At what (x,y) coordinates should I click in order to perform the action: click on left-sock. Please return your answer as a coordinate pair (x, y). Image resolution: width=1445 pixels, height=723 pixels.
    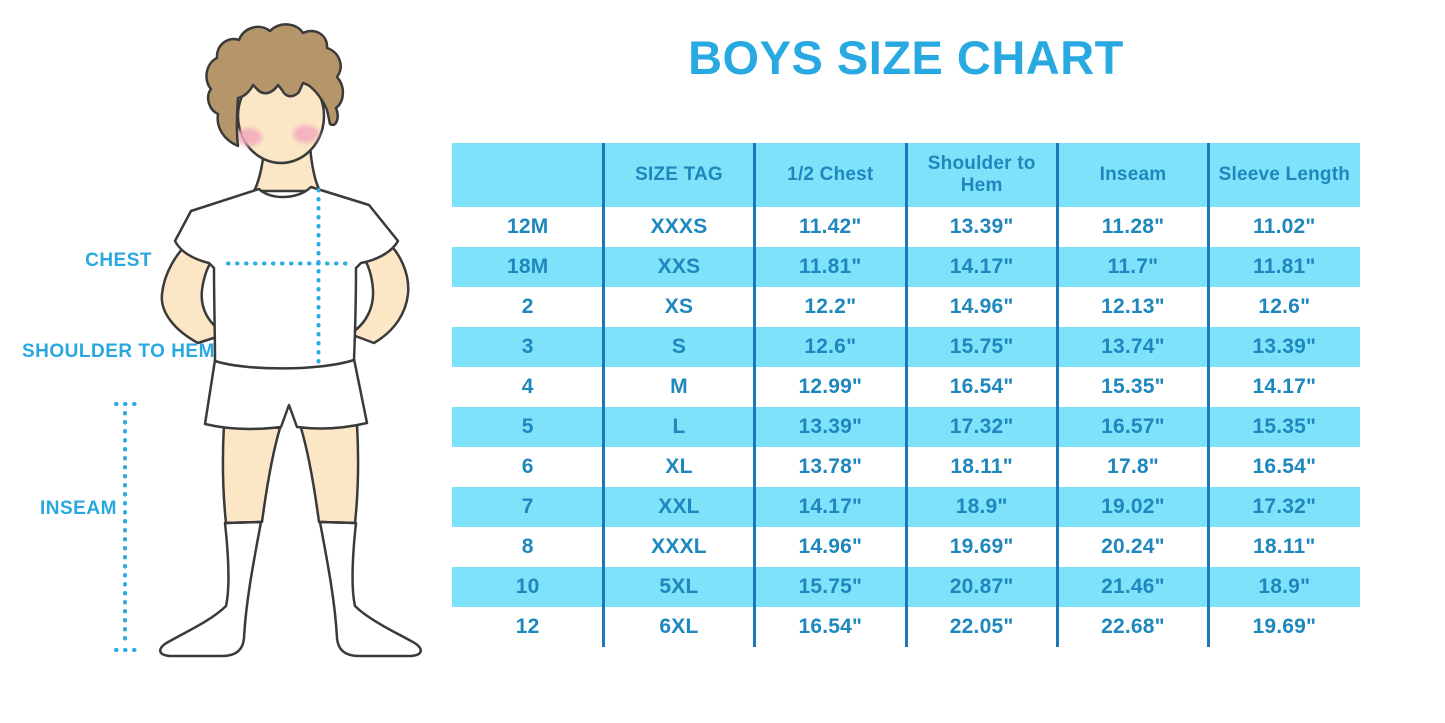
    Looking at the image, I should click on (211, 589).